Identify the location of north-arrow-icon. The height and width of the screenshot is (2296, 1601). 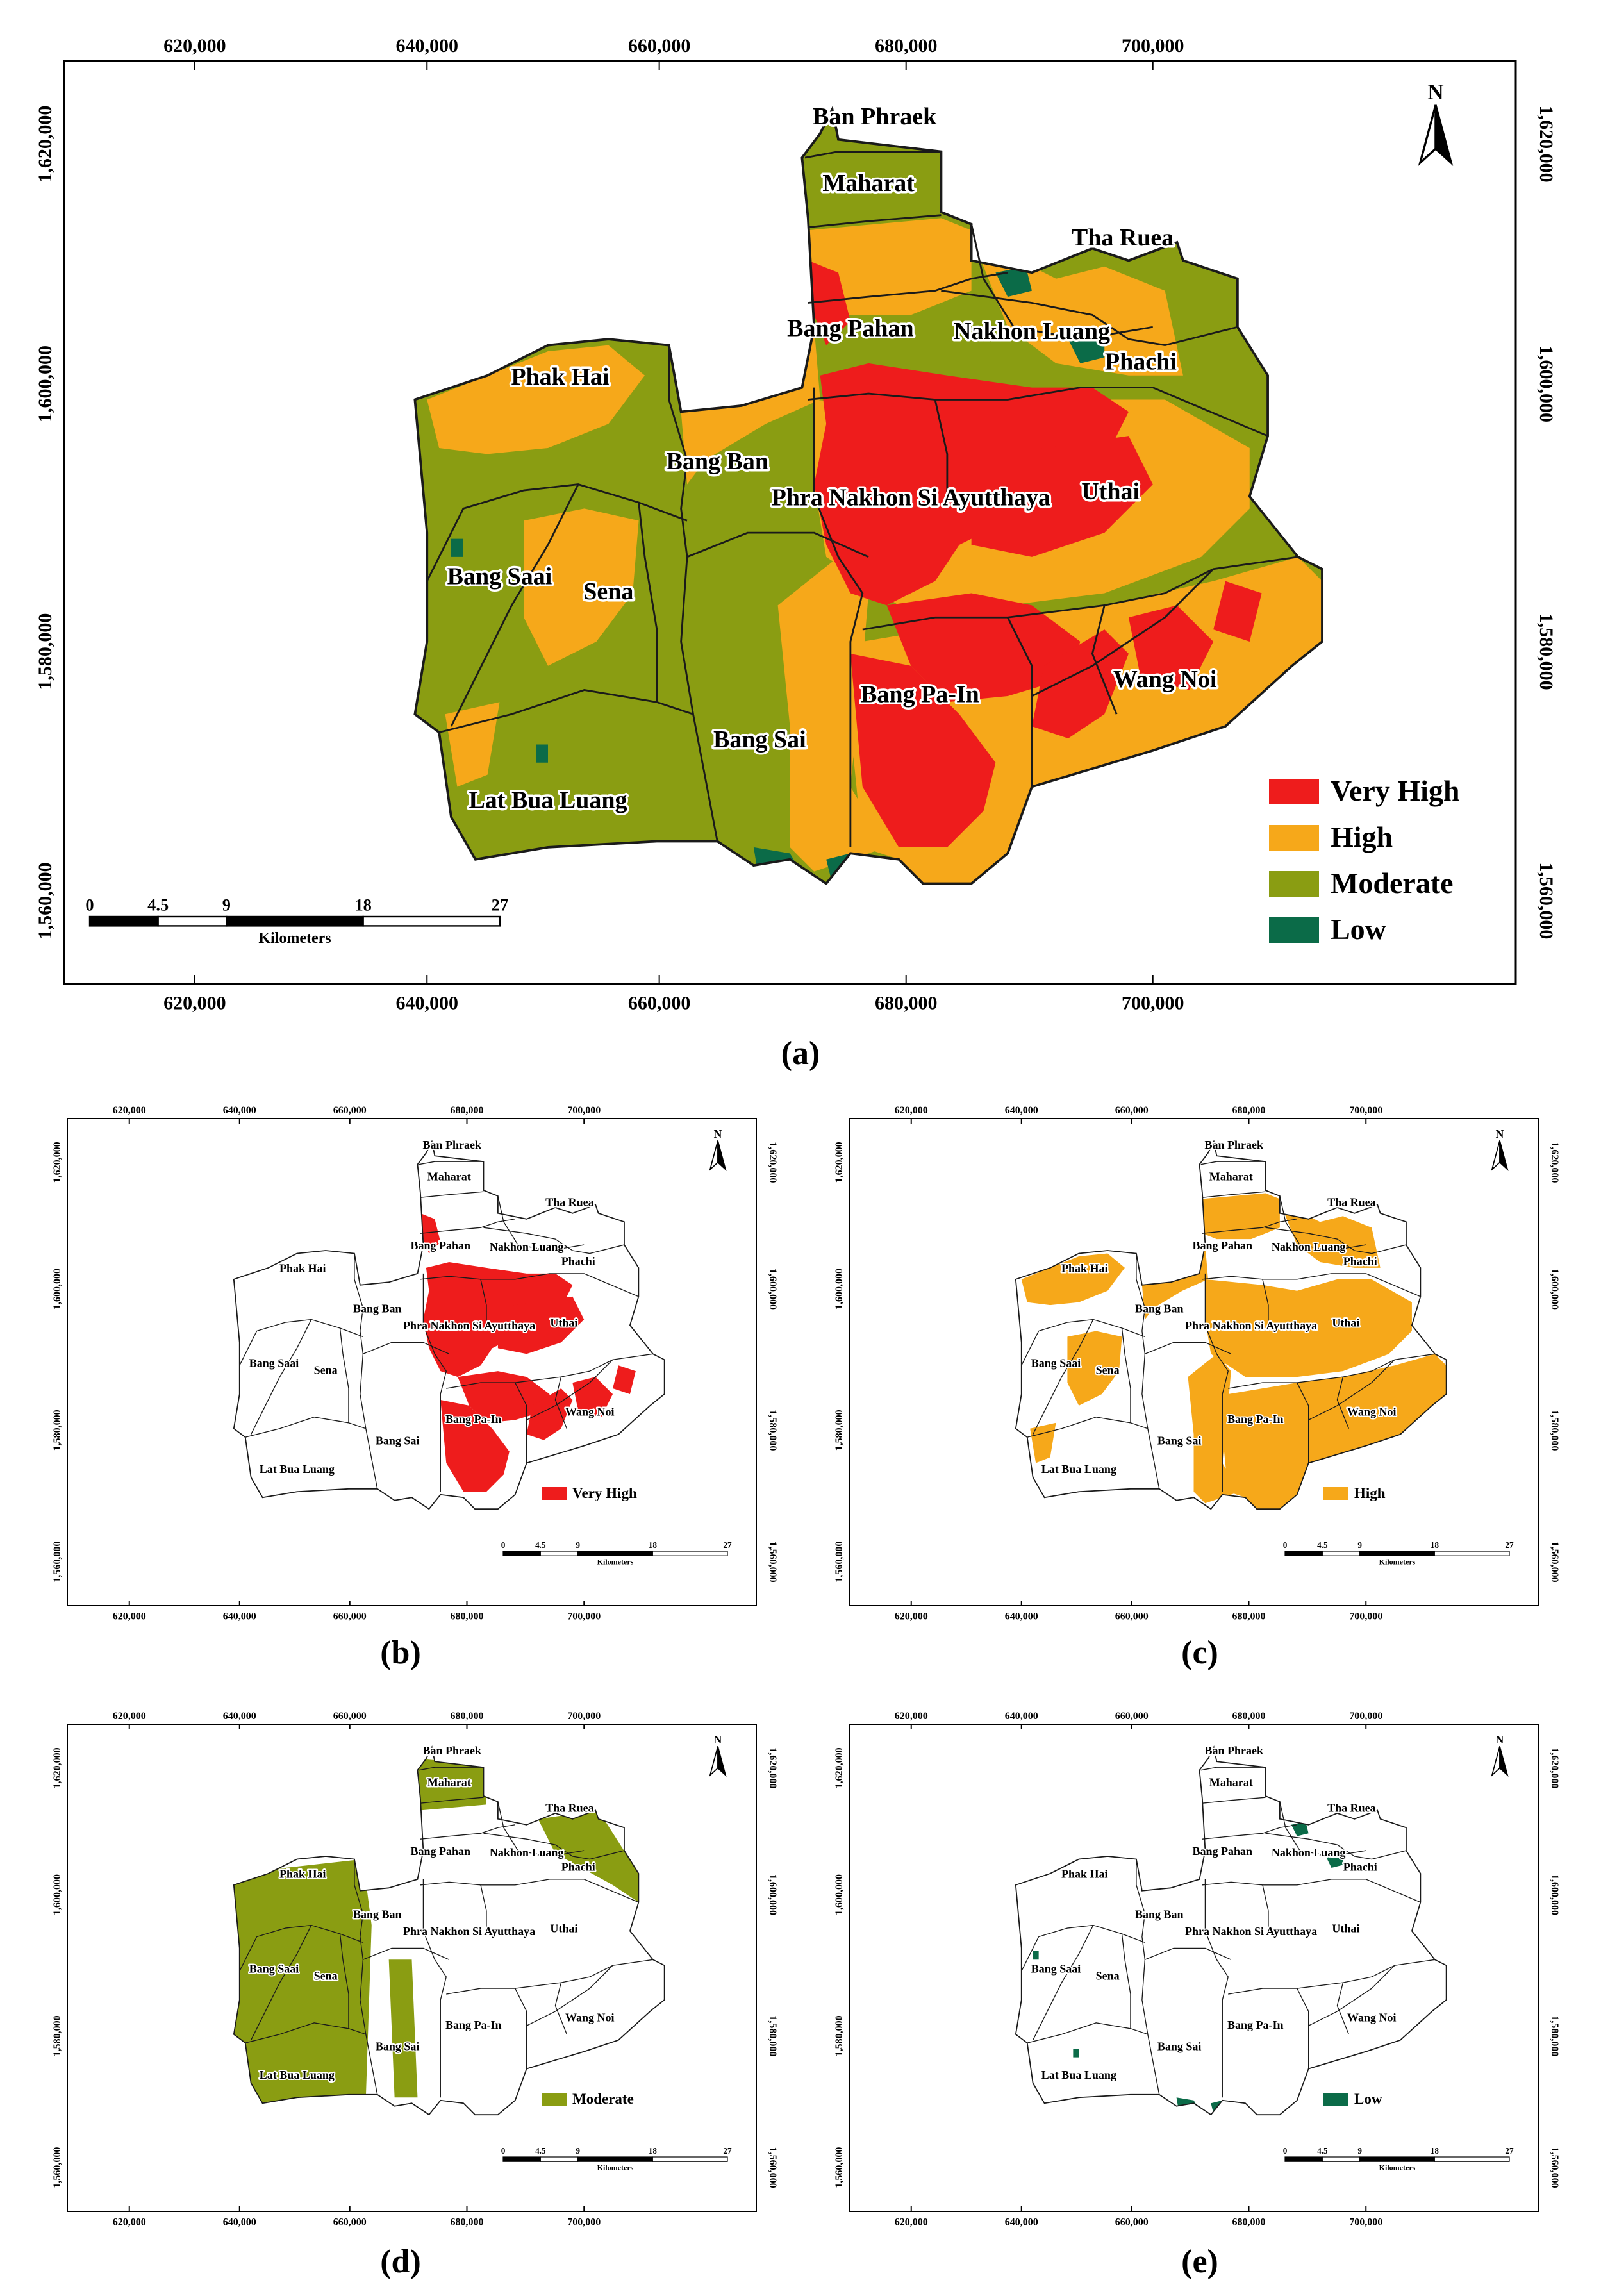
(722, 1761).